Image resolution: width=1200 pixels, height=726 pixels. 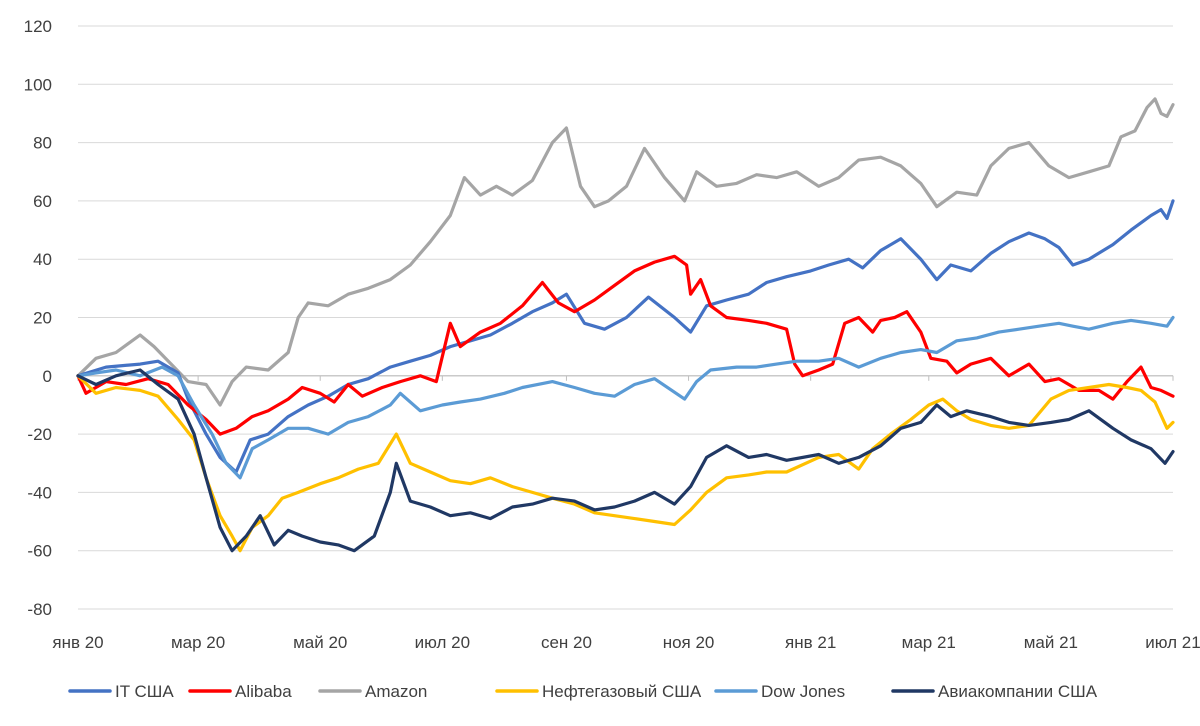 What do you see at coordinates (198, 642) in the screenshot?
I see `x-tick-label: мар 20` at bounding box center [198, 642].